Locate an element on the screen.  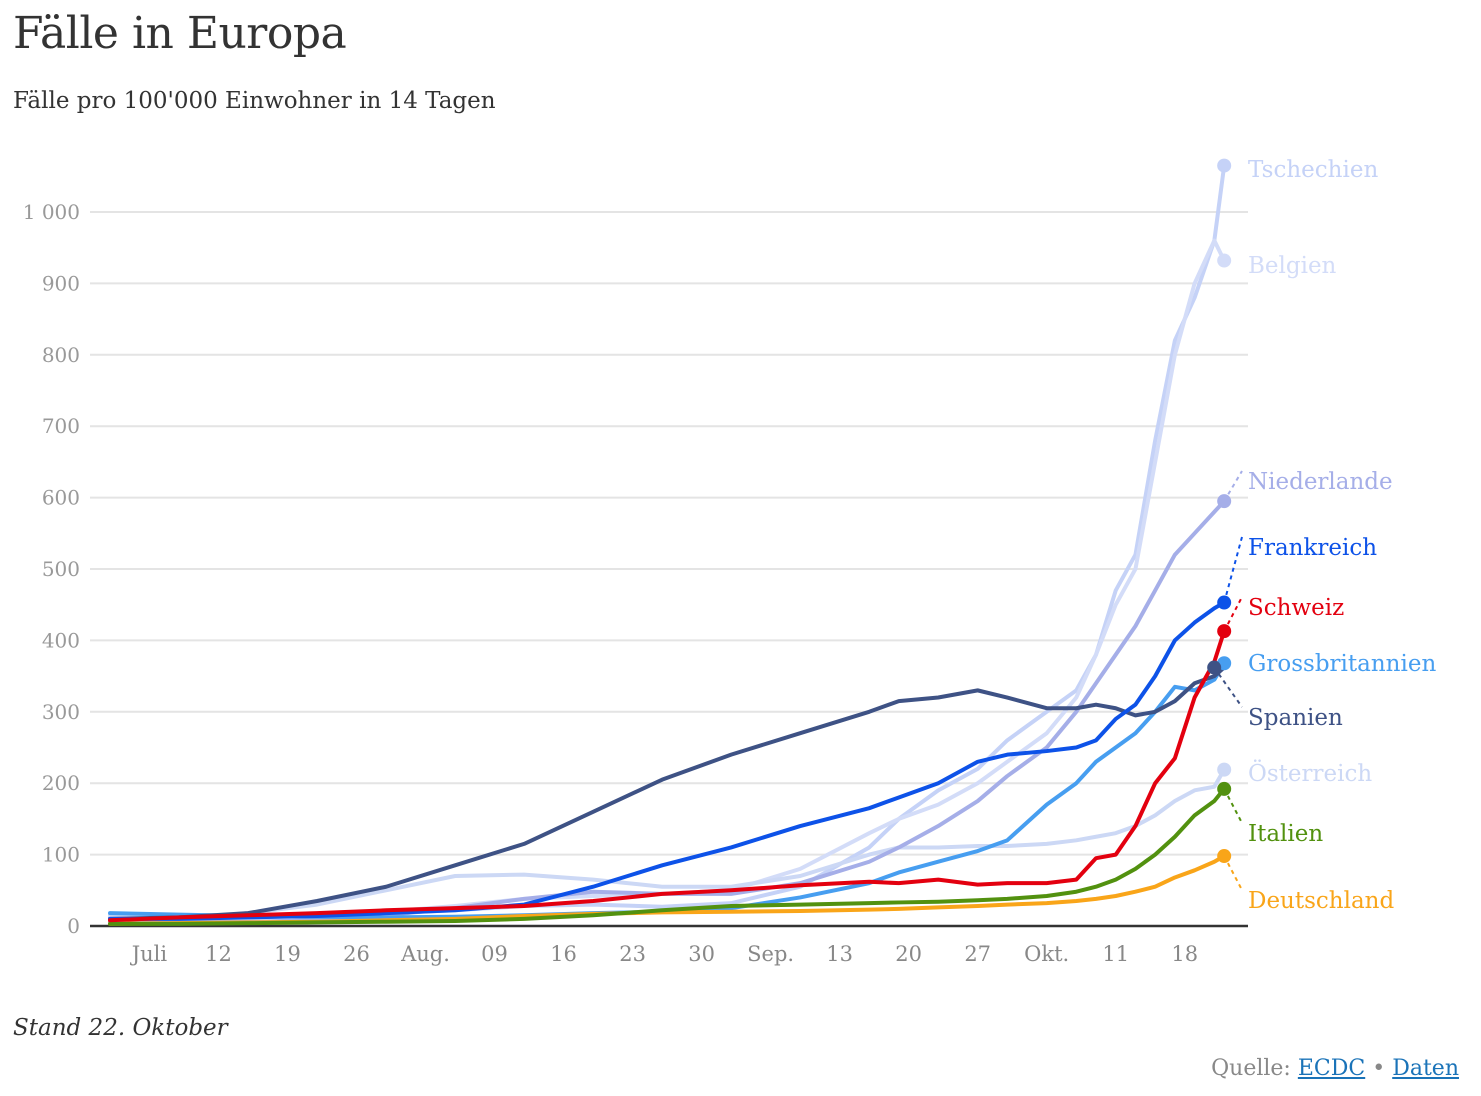
series-label: Grossbritannien is located at coordinates (1342, 664).